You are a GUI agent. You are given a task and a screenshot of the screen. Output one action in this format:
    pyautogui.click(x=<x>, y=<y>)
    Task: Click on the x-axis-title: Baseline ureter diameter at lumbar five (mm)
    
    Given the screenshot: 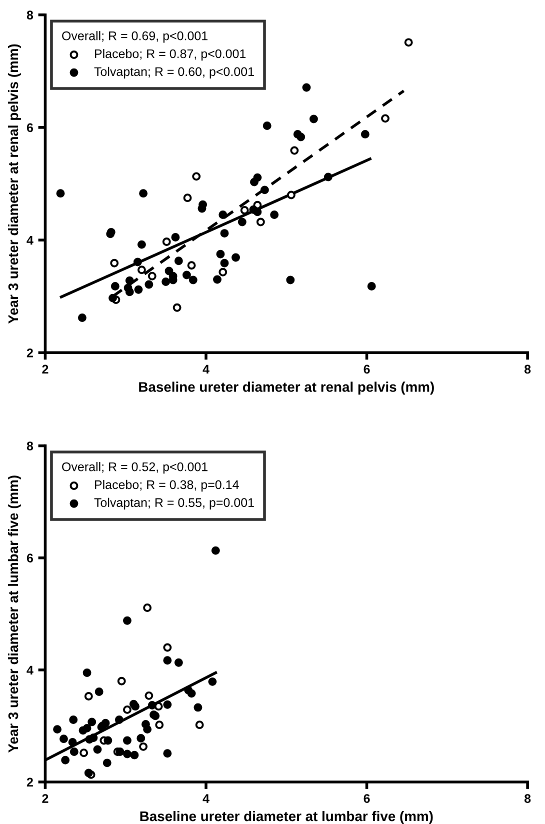 What is the action you would take?
    pyautogui.click(x=286, y=817)
    